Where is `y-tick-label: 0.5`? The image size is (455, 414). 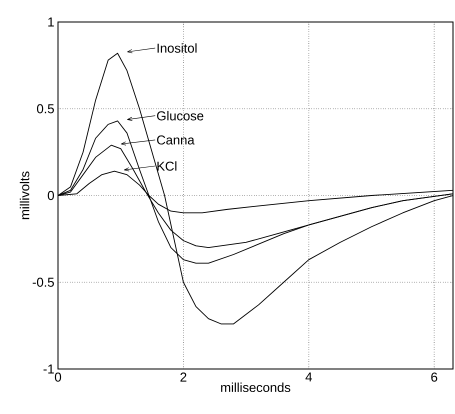 y-tick-label: 0.5 is located at coordinates (45, 109).